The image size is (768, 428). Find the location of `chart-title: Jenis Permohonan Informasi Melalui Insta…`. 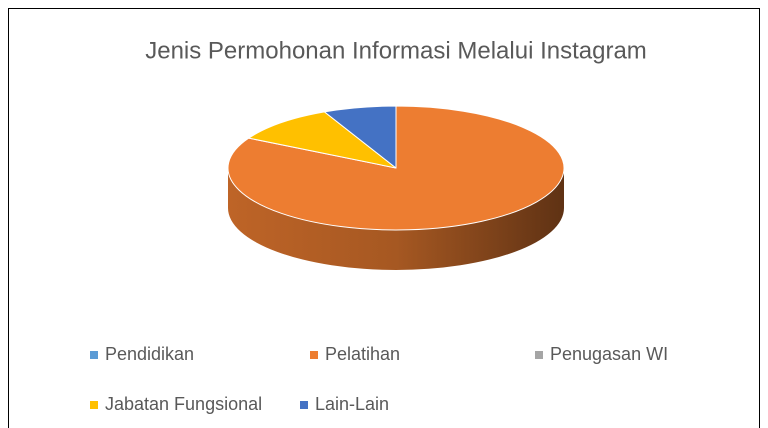

chart-title: Jenis Permohonan Informasi Melalui Insta… is located at coordinates (396, 50).